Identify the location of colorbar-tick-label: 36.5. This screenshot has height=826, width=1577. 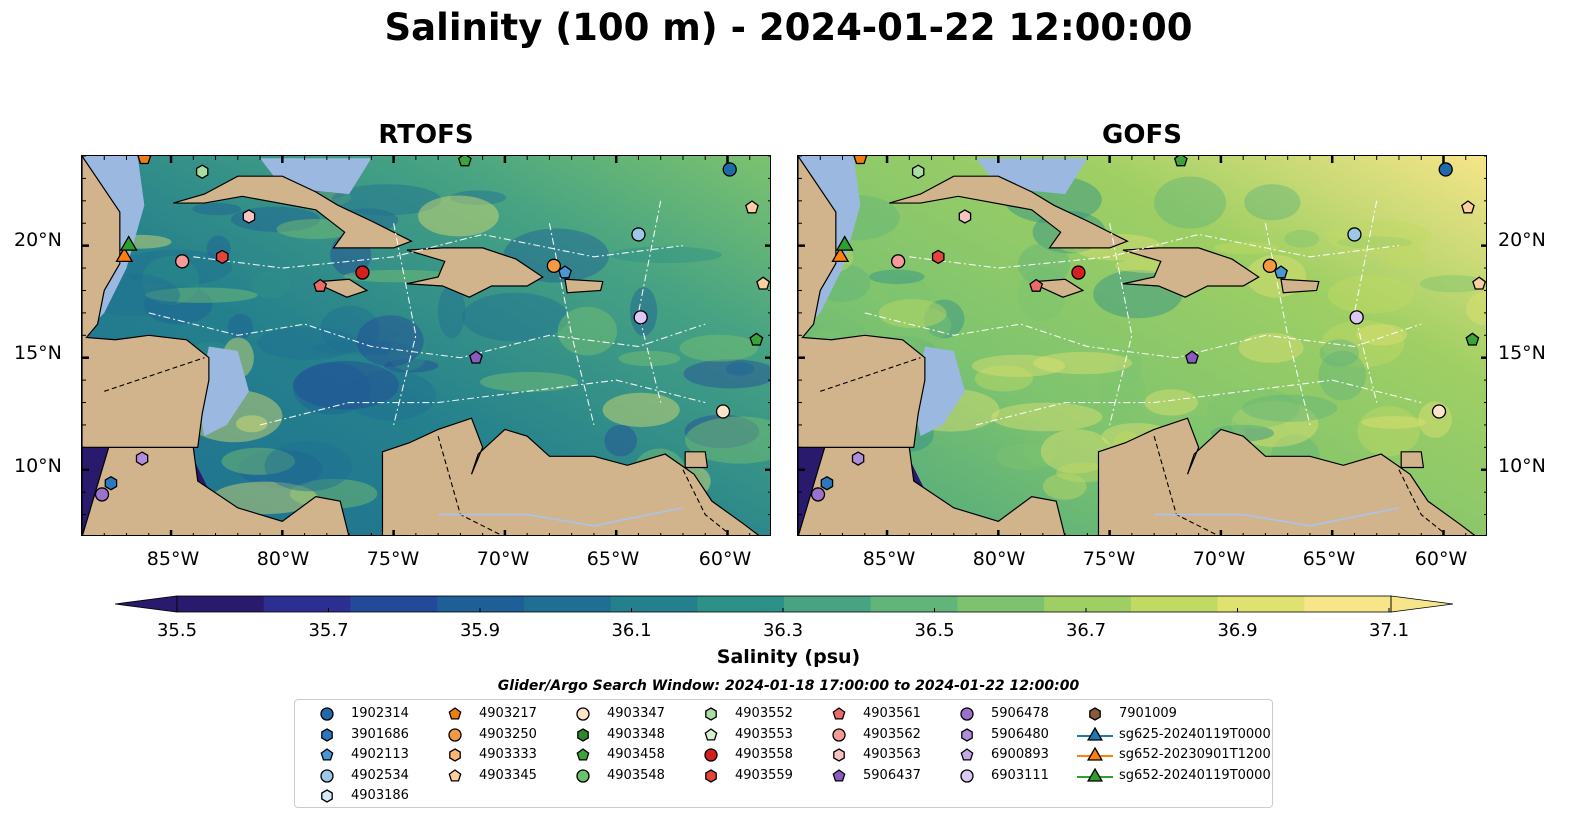
(934, 630).